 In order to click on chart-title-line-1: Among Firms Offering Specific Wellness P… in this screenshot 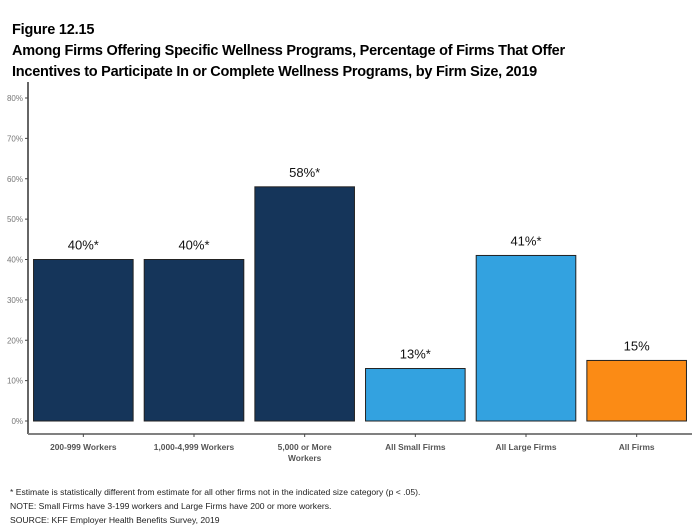, I will do `click(288, 51)`.